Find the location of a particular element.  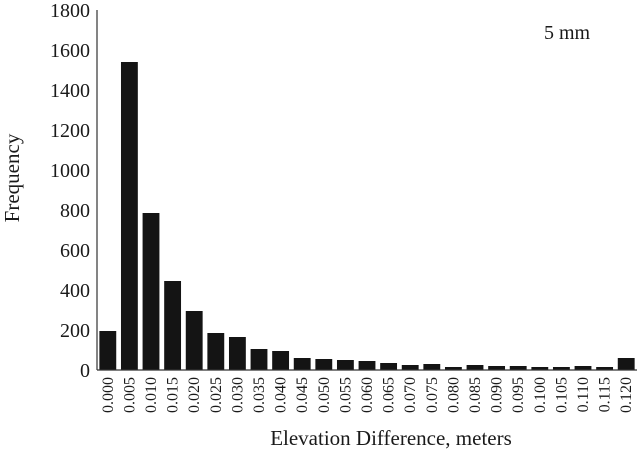

x-tick-label: 0.045 is located at coordinates (302, 395).